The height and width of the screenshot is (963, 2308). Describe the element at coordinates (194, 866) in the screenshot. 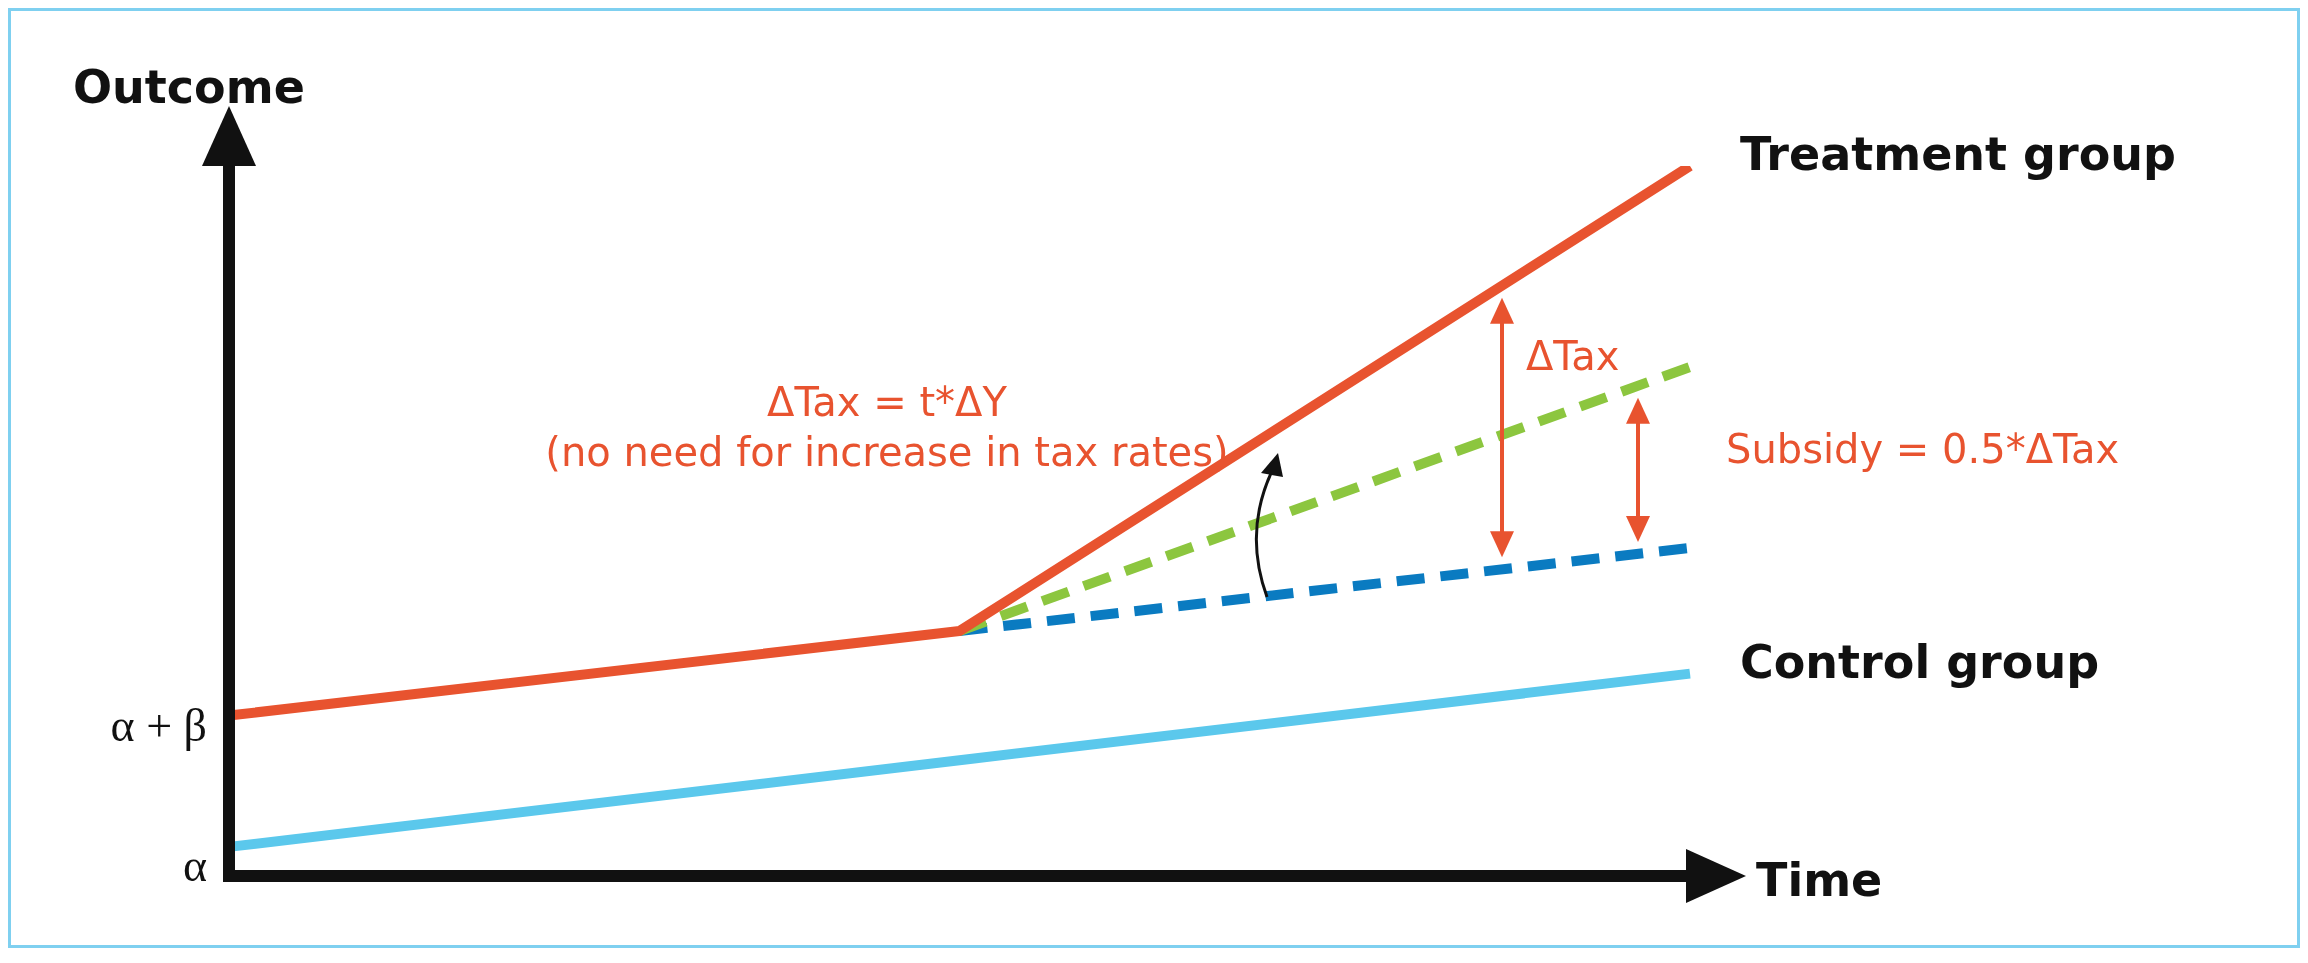

I see `text: α` at that location.